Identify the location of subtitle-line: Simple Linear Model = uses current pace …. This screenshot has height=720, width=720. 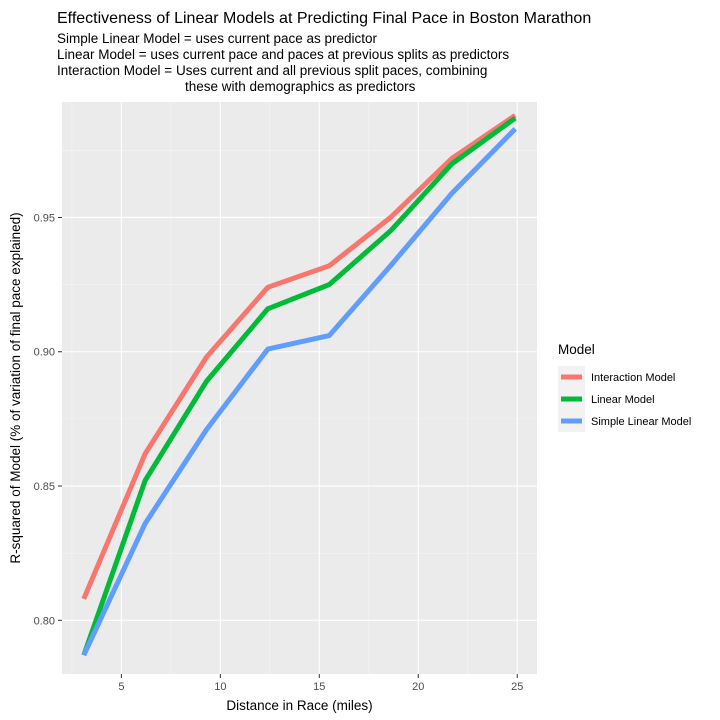
(217, 38).